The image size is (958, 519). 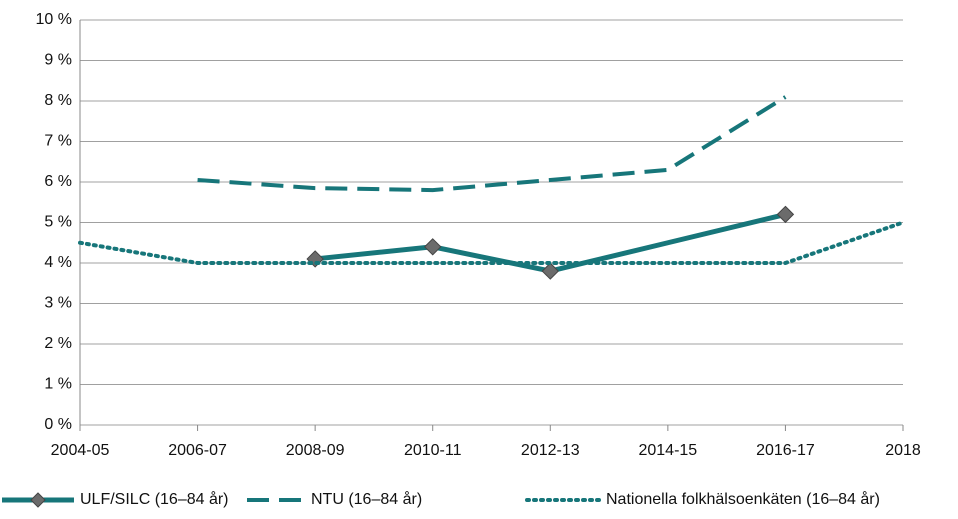 What do you see at coordinates (58, 141) in the screenshot?
I see `y-tick-label: 7 %` at bounding box center [58, 141].